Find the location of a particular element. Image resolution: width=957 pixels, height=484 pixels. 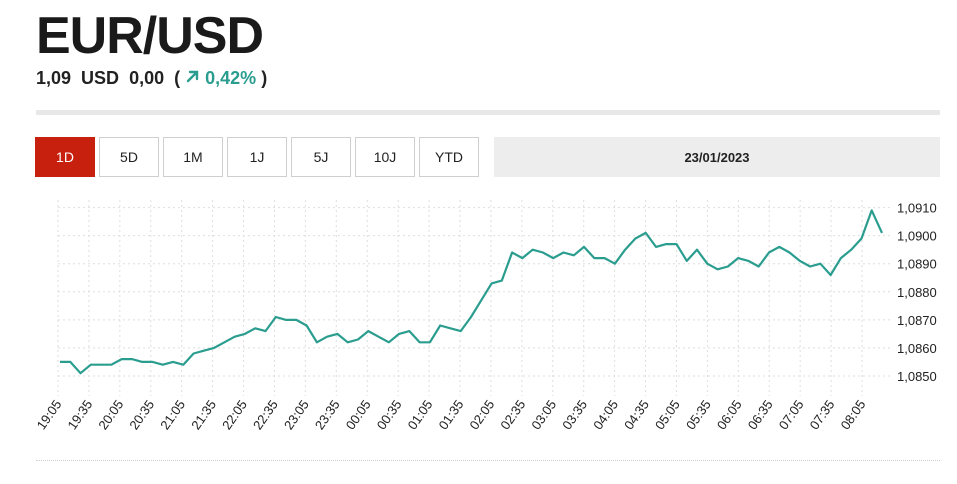

change-value: 0,00 is located at coordinates (147, 78).